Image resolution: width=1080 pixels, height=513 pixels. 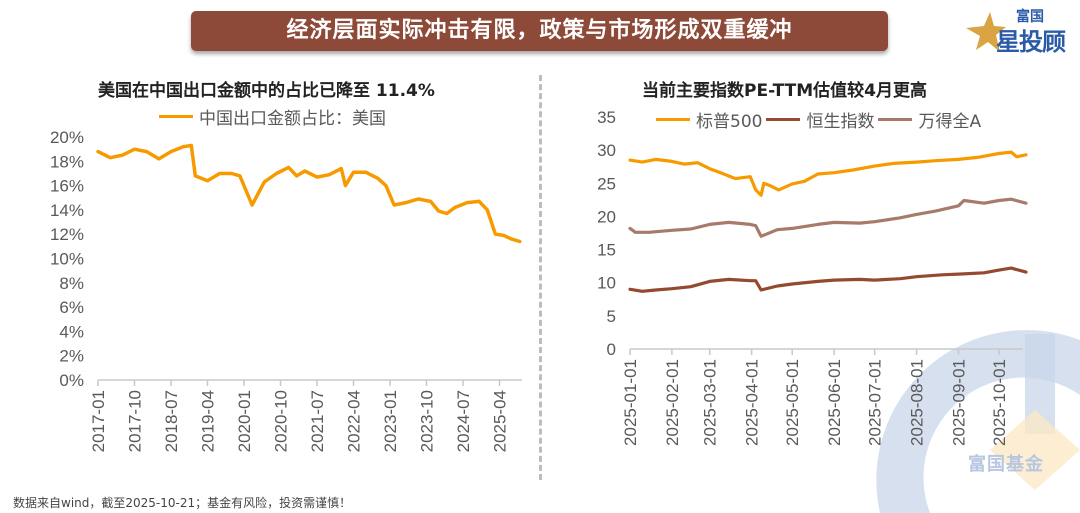 What do you see at coordinates (292, 119) in the screenshot?
I see `legend-label: 中国出口金额占比：美国` at bounding box center [292, 119].